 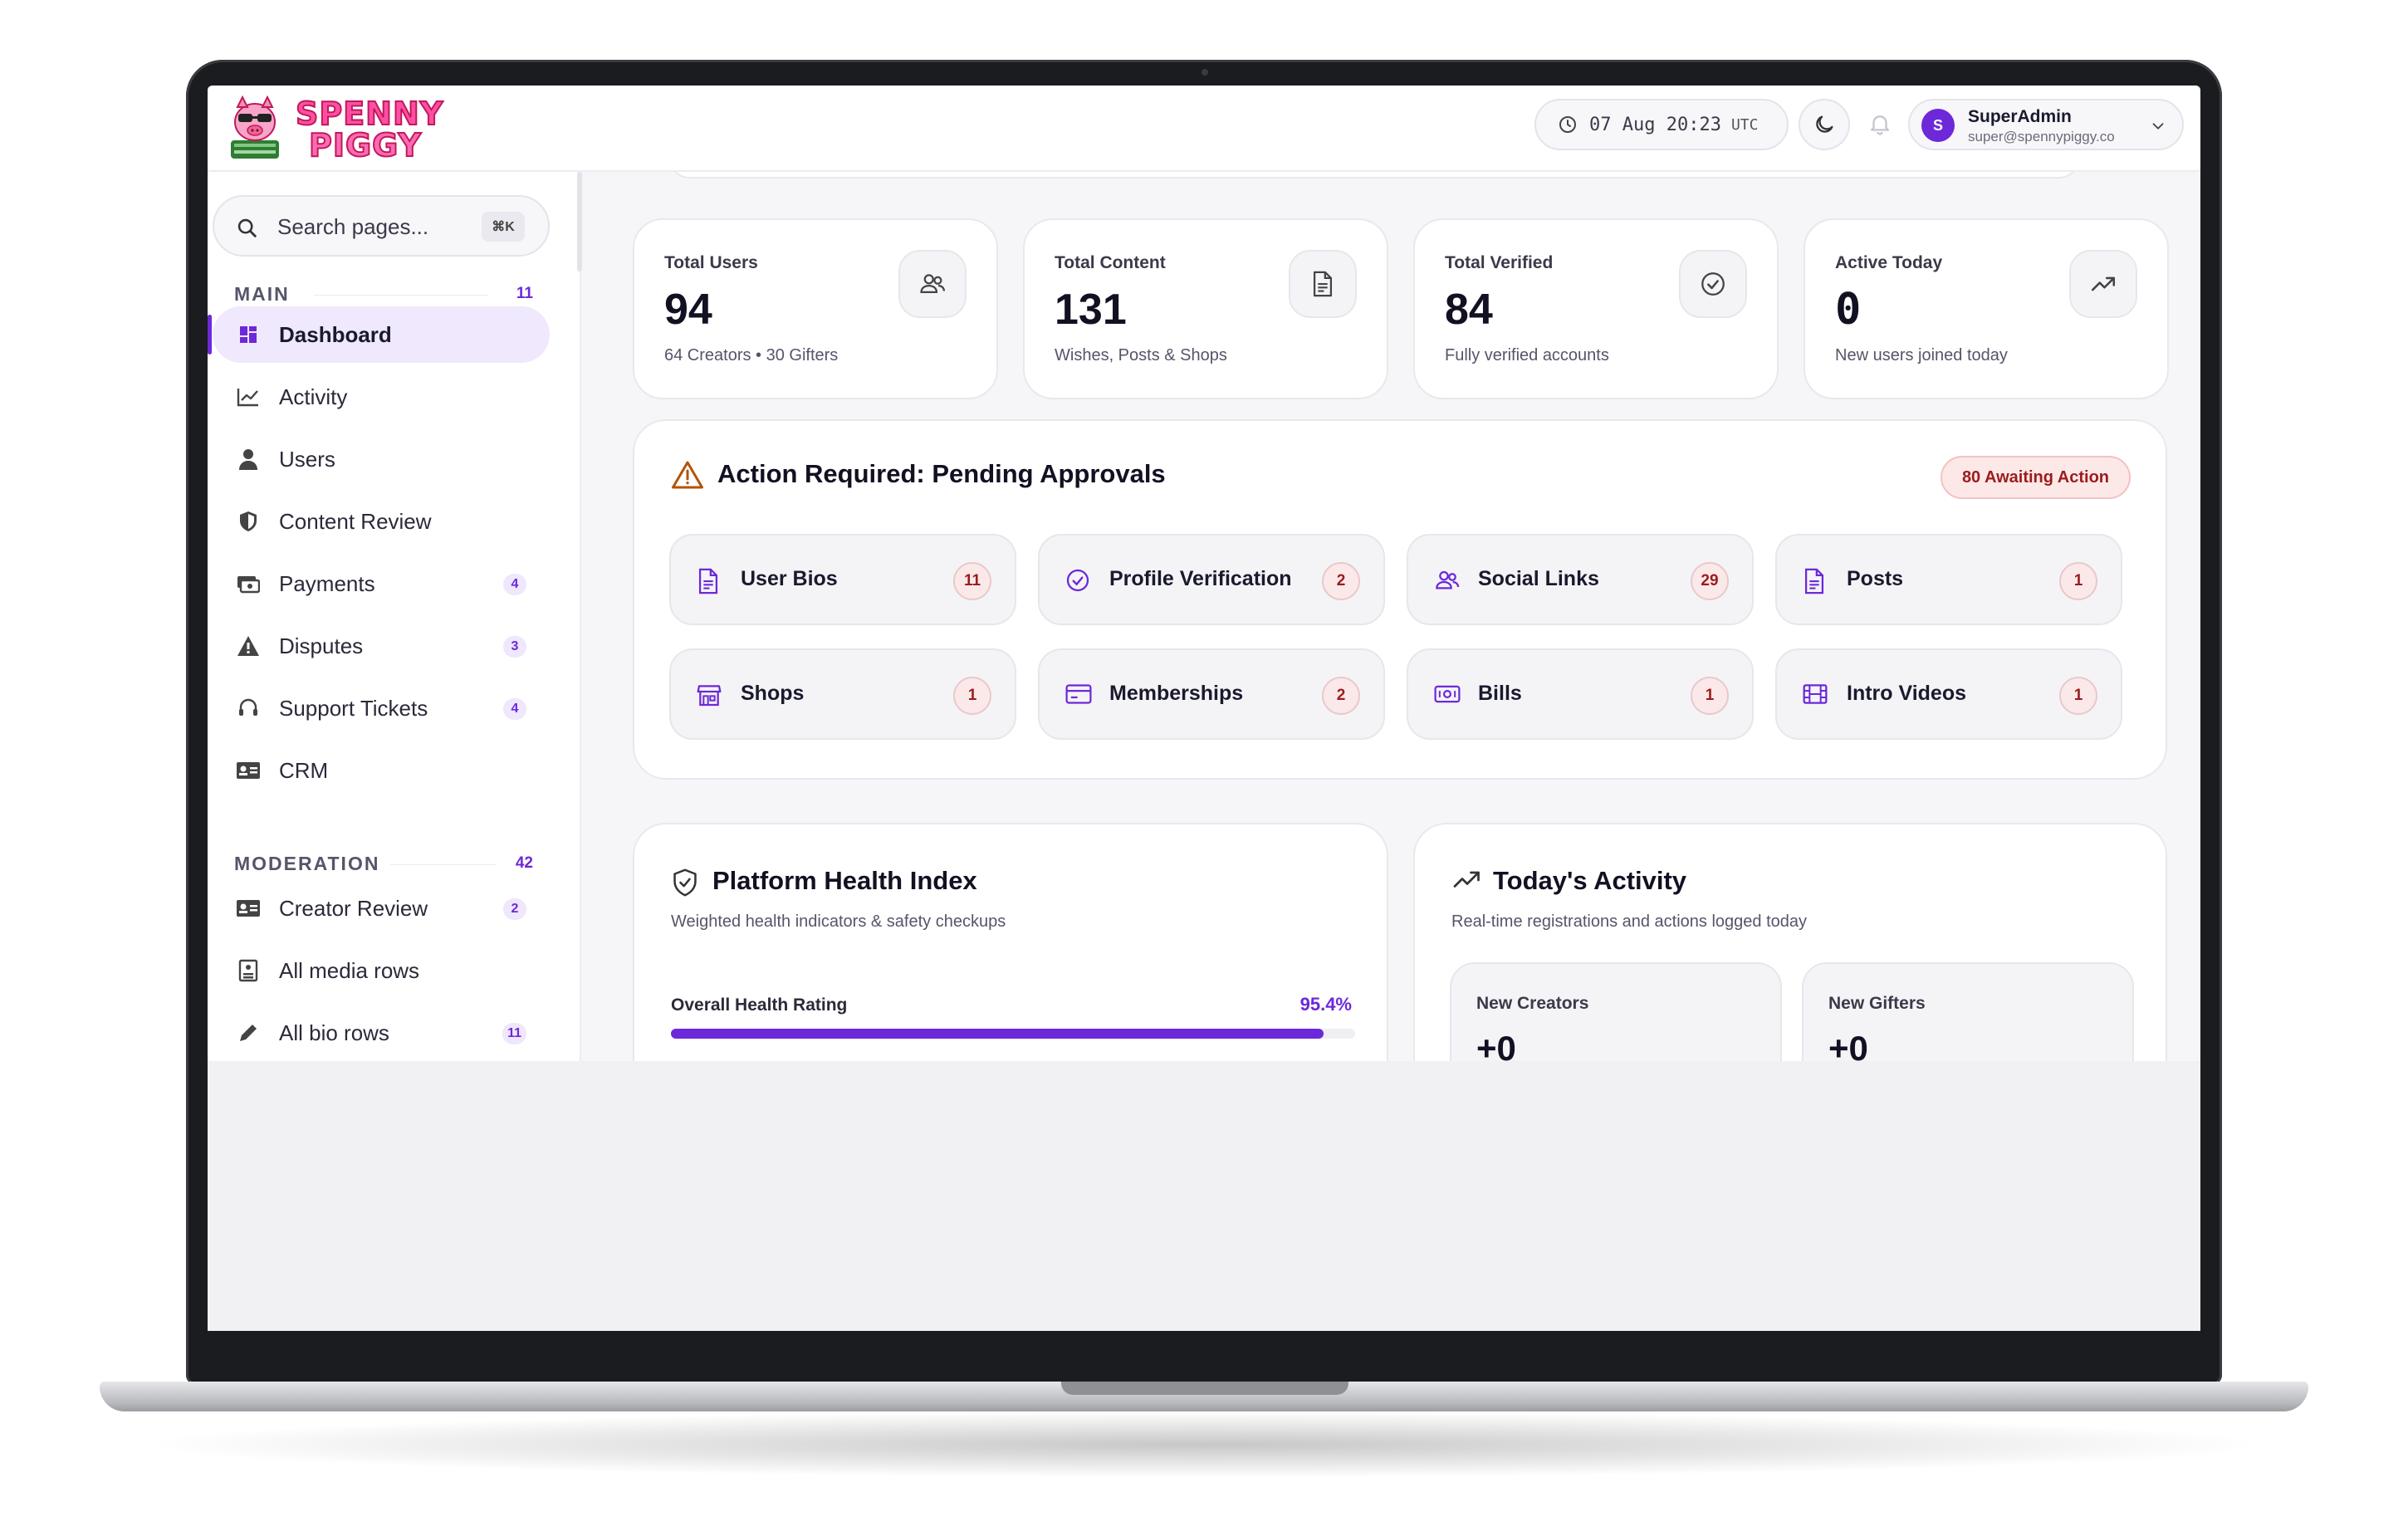 I want to click on approval-tile-user-bios: User Bios 11, so click(x=842, y=579).